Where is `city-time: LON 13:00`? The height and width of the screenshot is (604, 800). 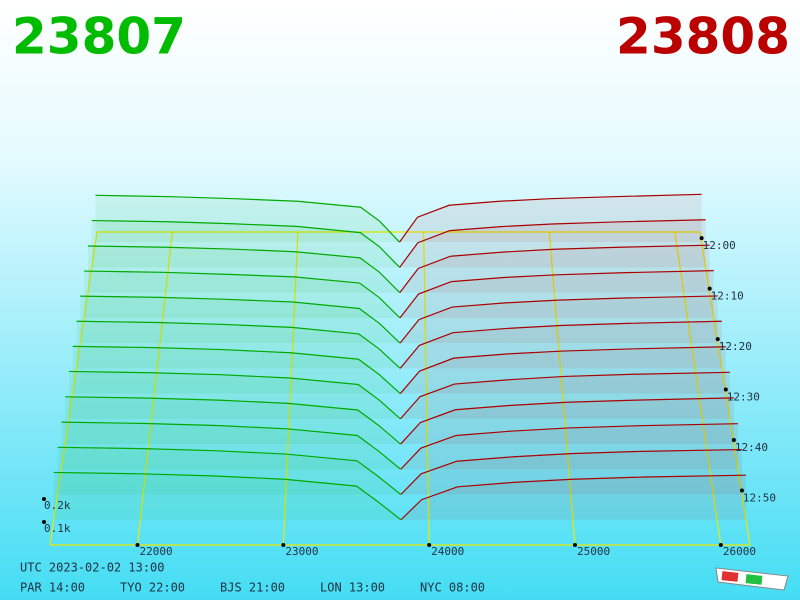 city-time: LON 13:00 is located at coordinates (352, 588).